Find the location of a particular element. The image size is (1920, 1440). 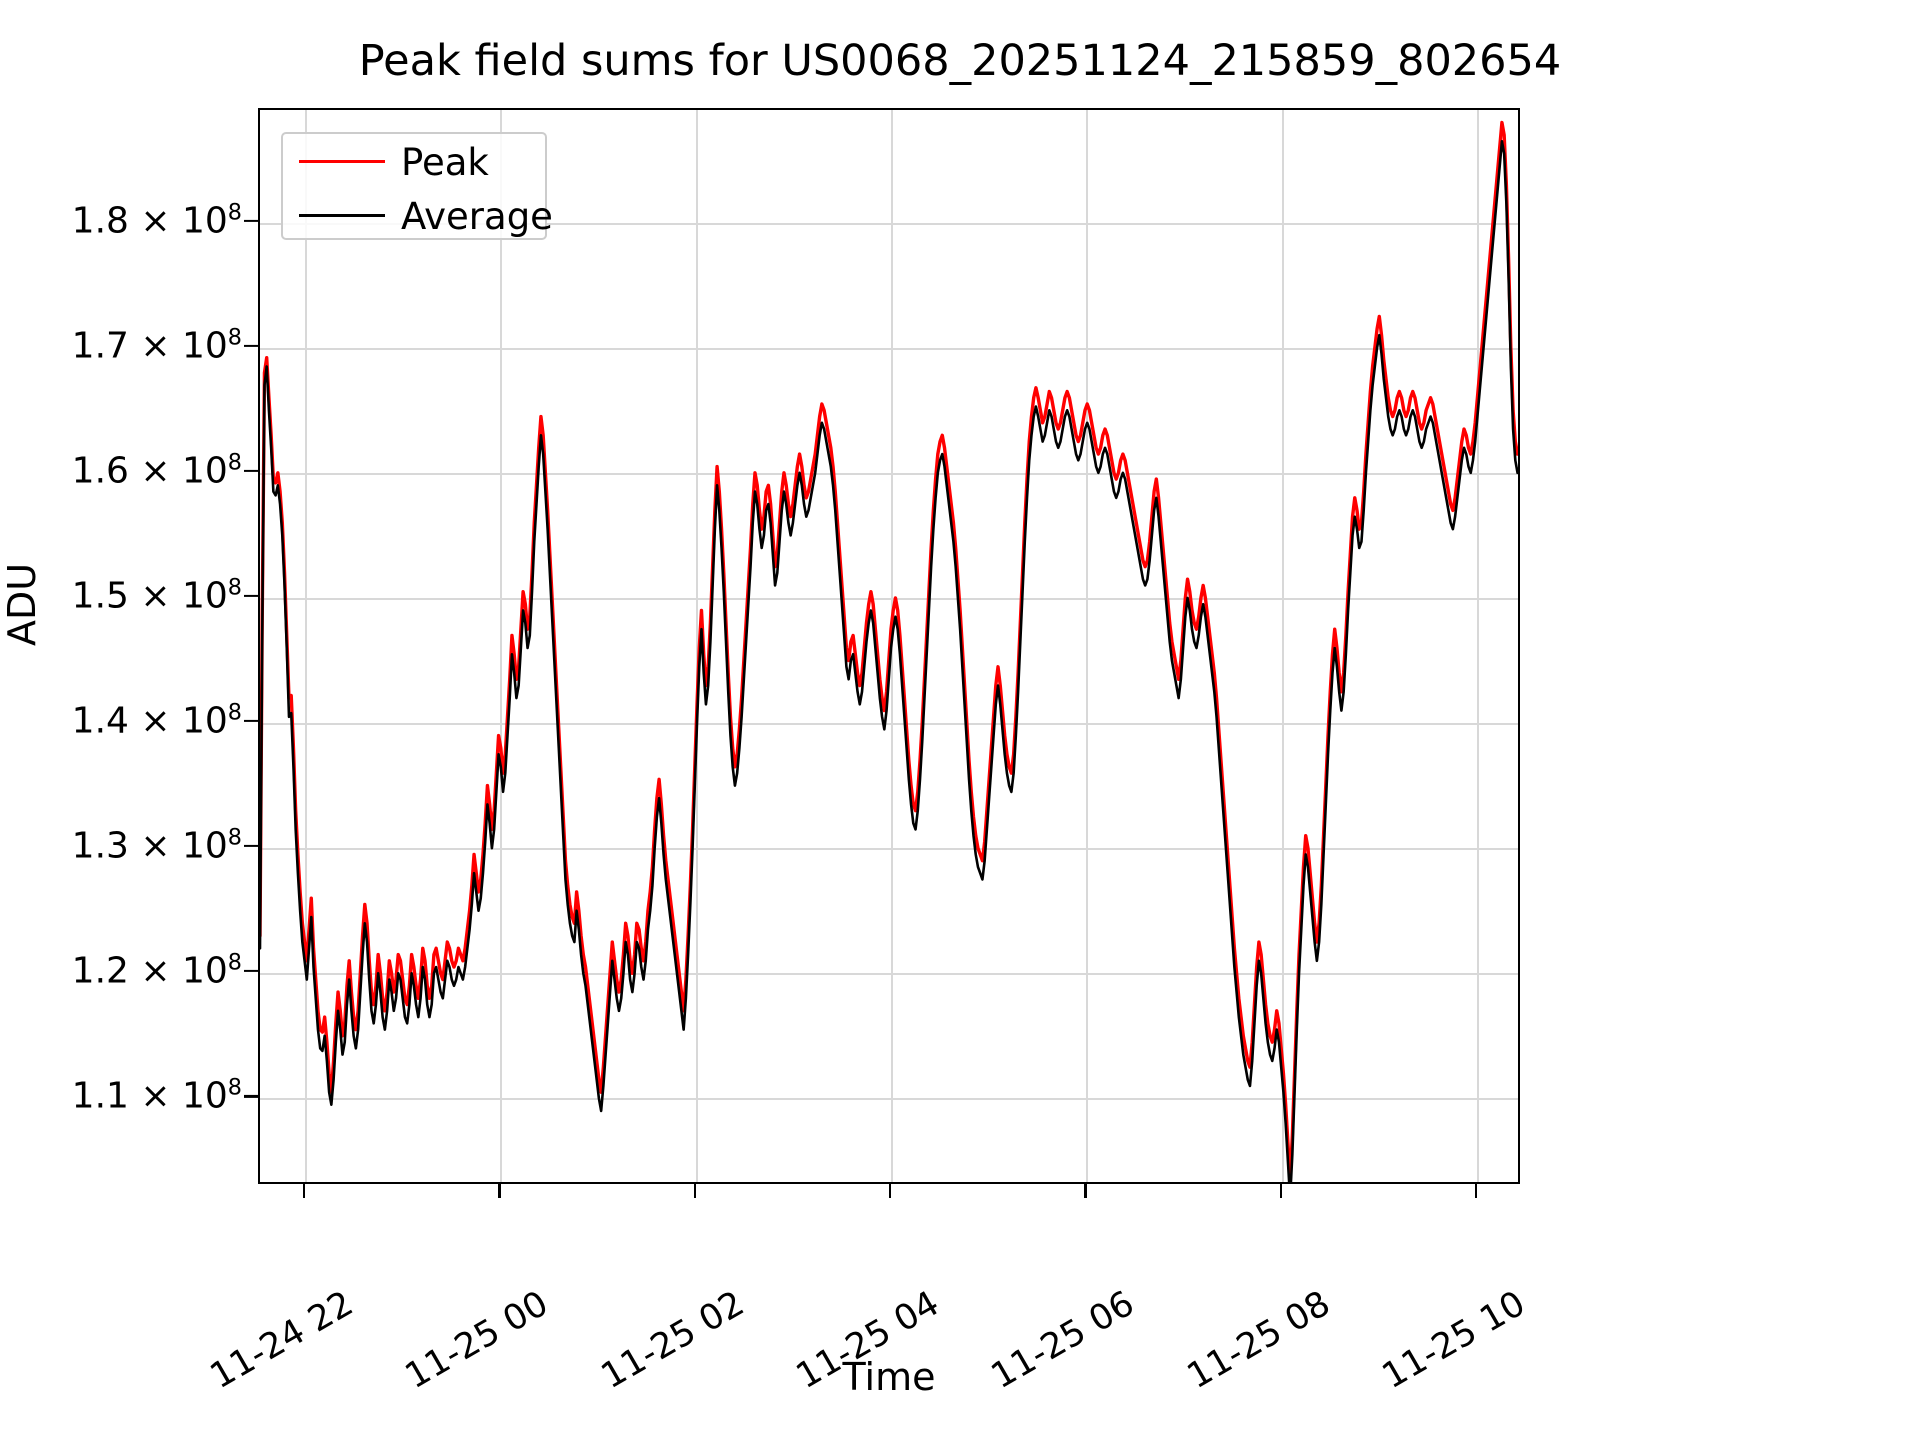

legend-entry: Peak is located at coordinates (414, 161).